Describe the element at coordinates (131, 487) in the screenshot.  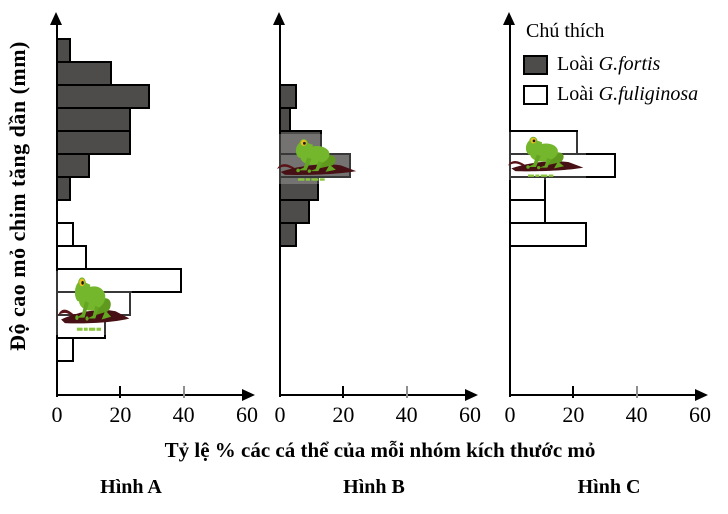
I see `caption-hinh-a: Hình A` at that location.